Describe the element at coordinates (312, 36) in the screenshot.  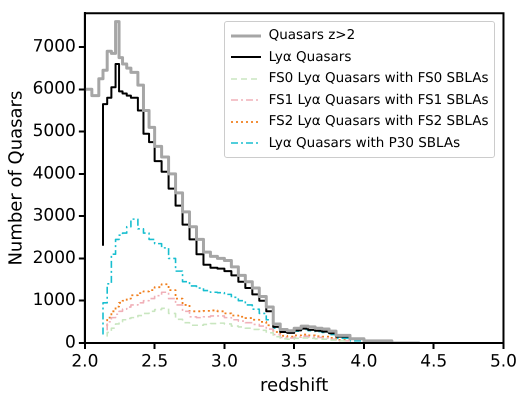
I see `legend-label: Quasars z>2` at that location.